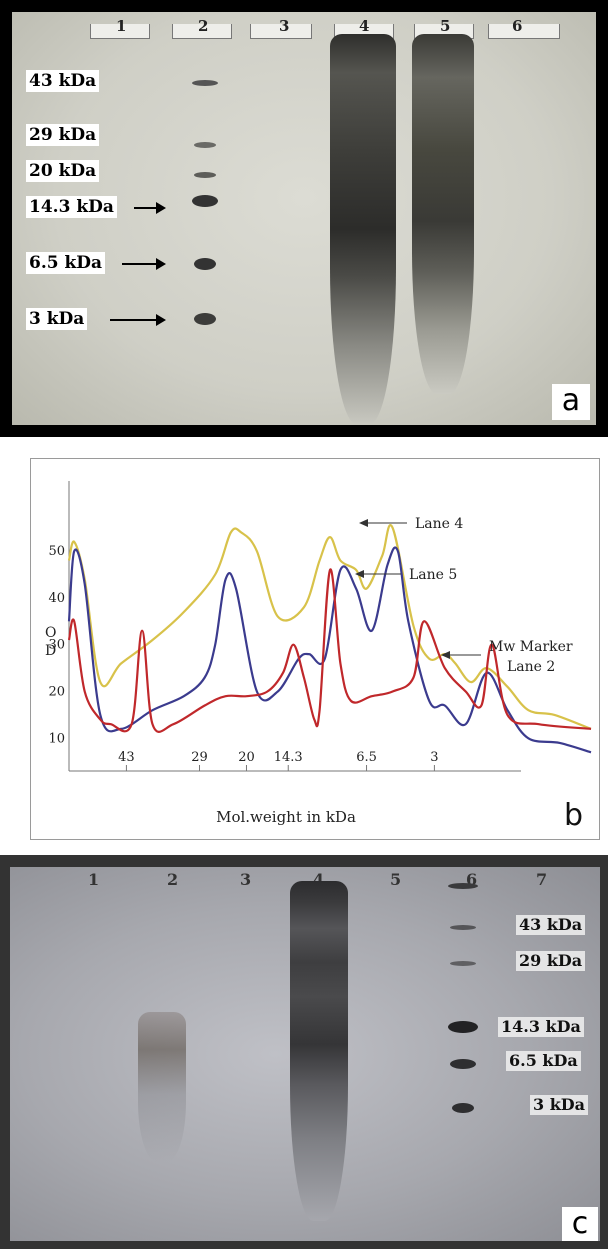 The width and height of the screenshot is (608, 1249). I want to click on x-tick-label: 14.3, so click(288, 757).